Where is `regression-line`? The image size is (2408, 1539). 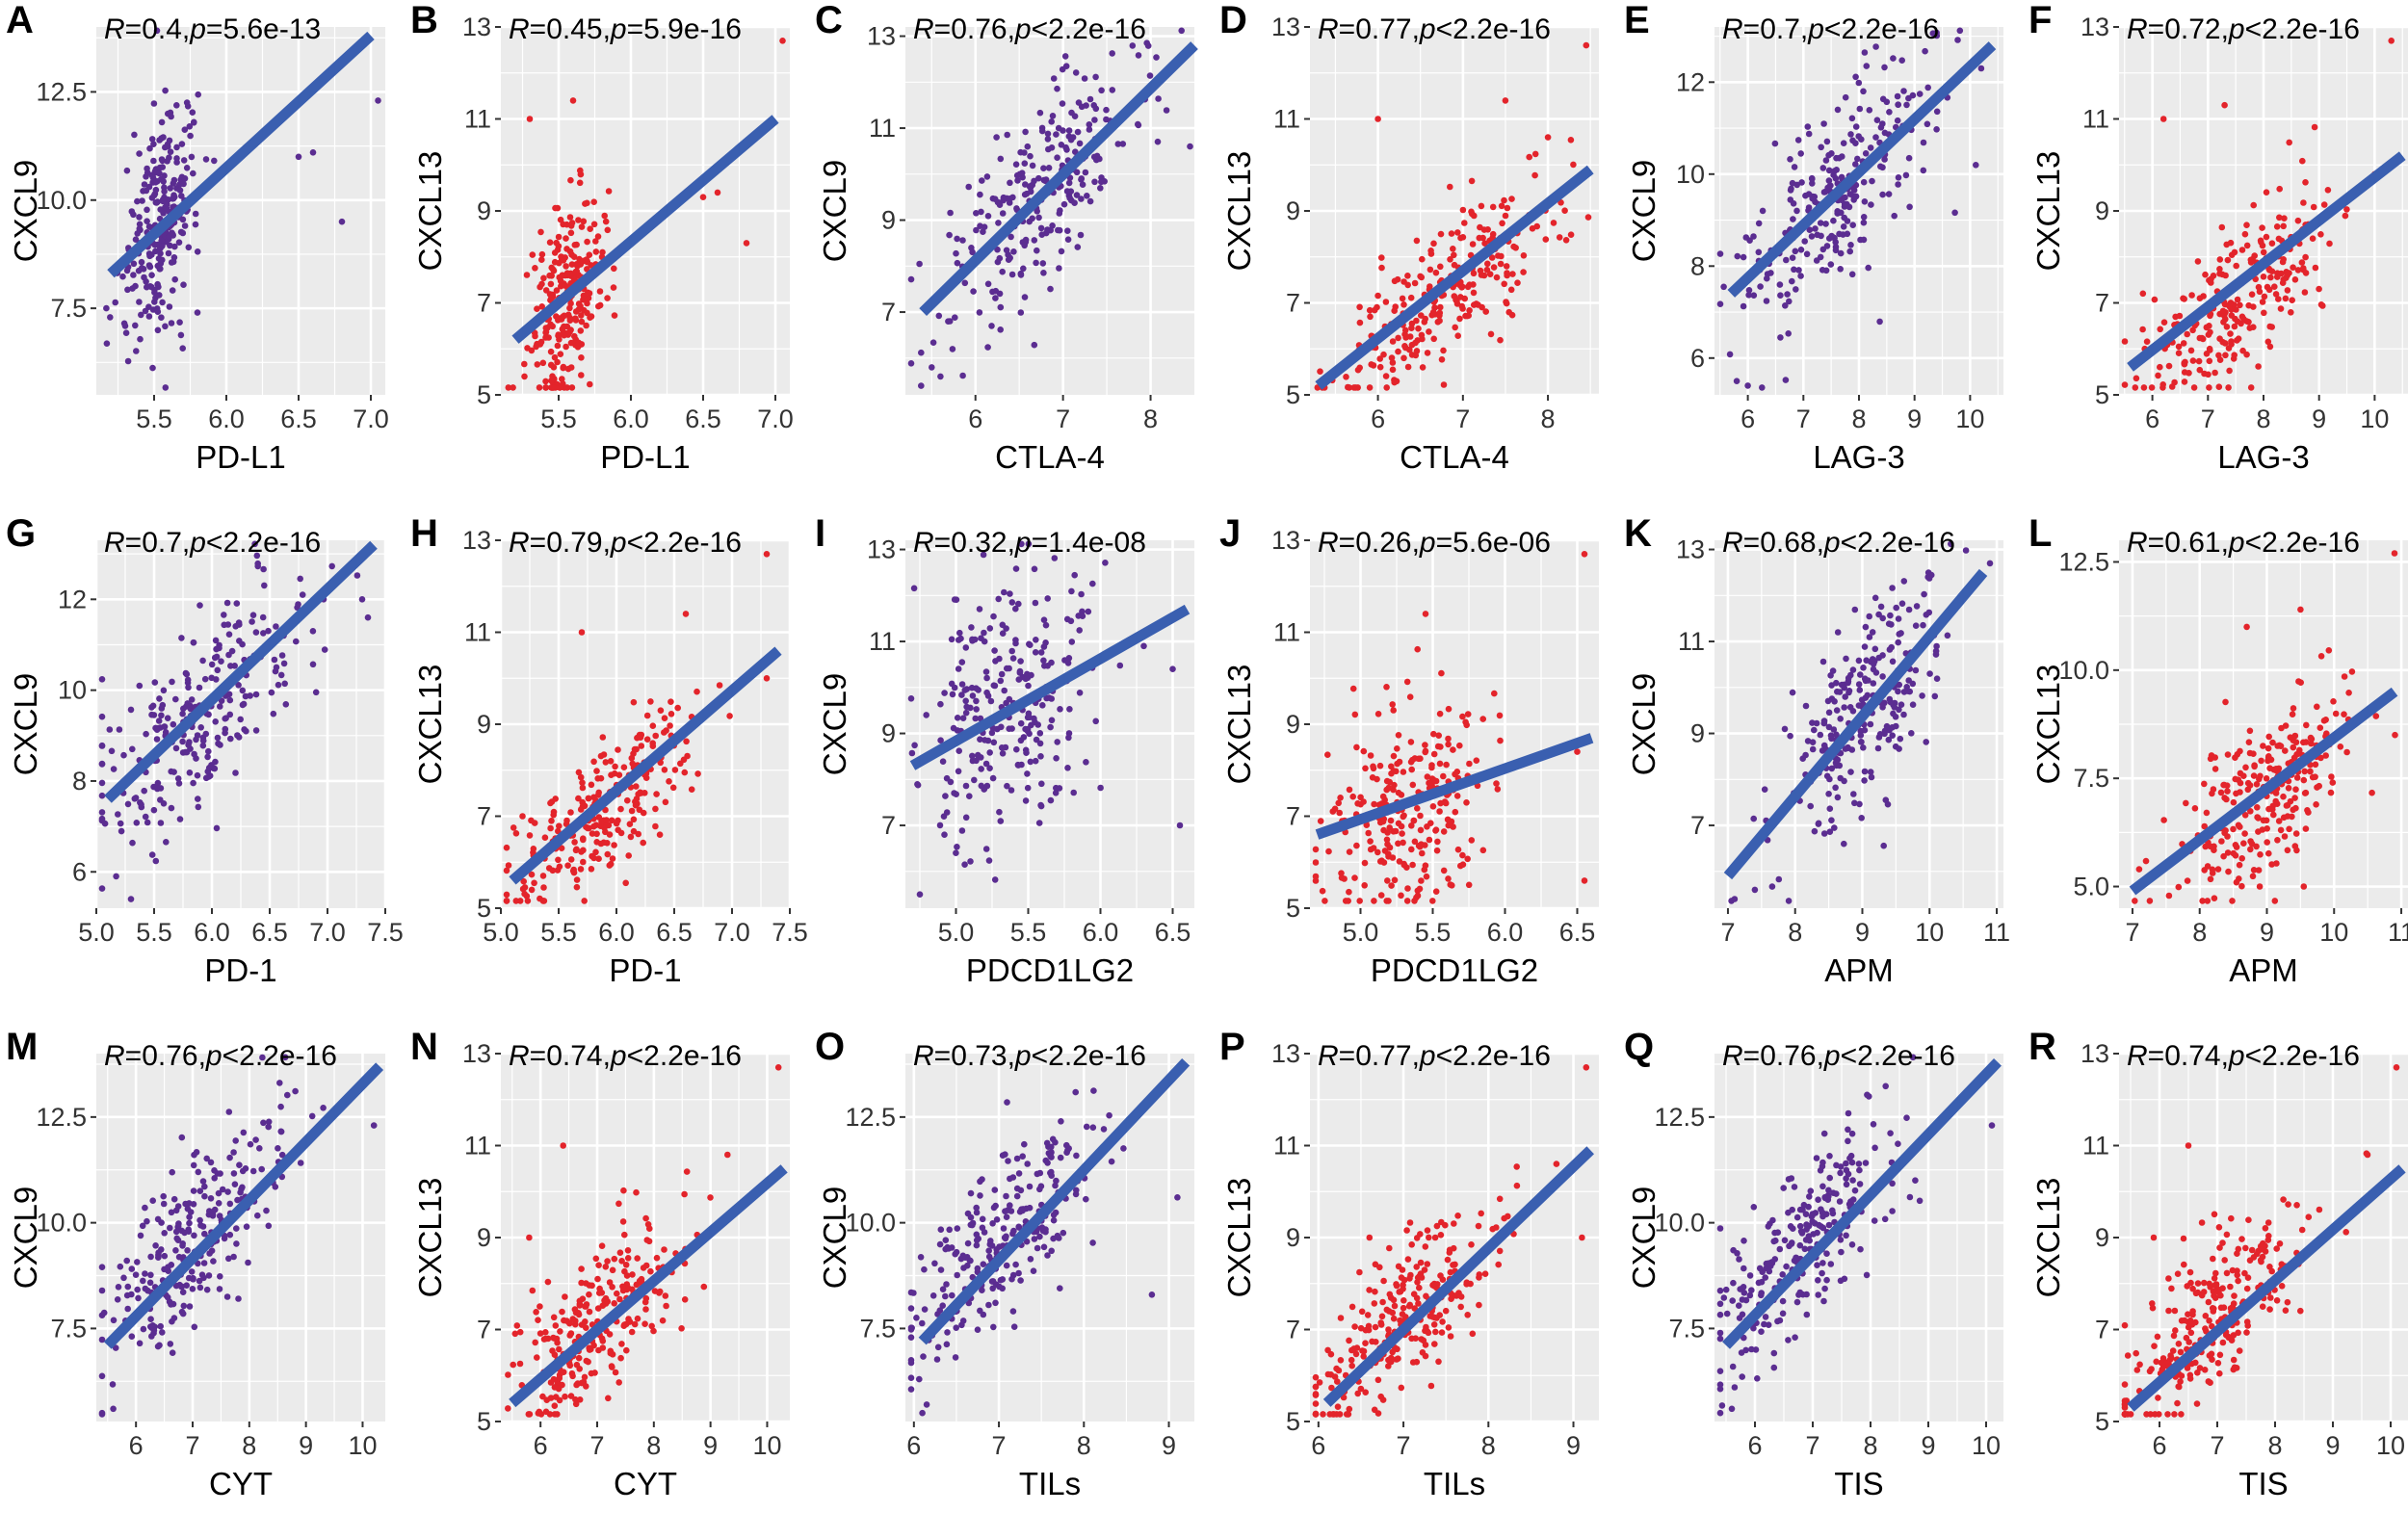
regression-line is located at coordinates (1454, 787).